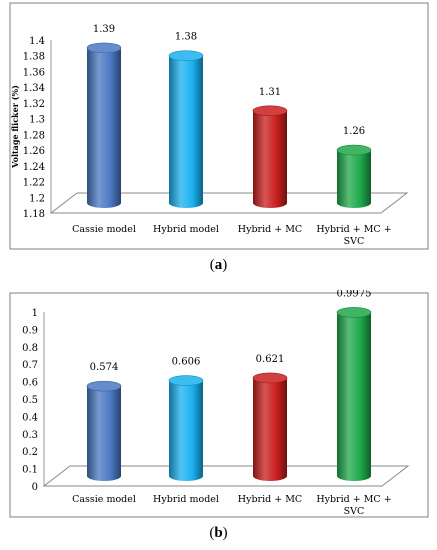 This screenshot has width=437, height=550. What do you see at coordinates (212, 265) in the screenshot?
I see `caption-a-open: (` at bounding box center [212, 265].